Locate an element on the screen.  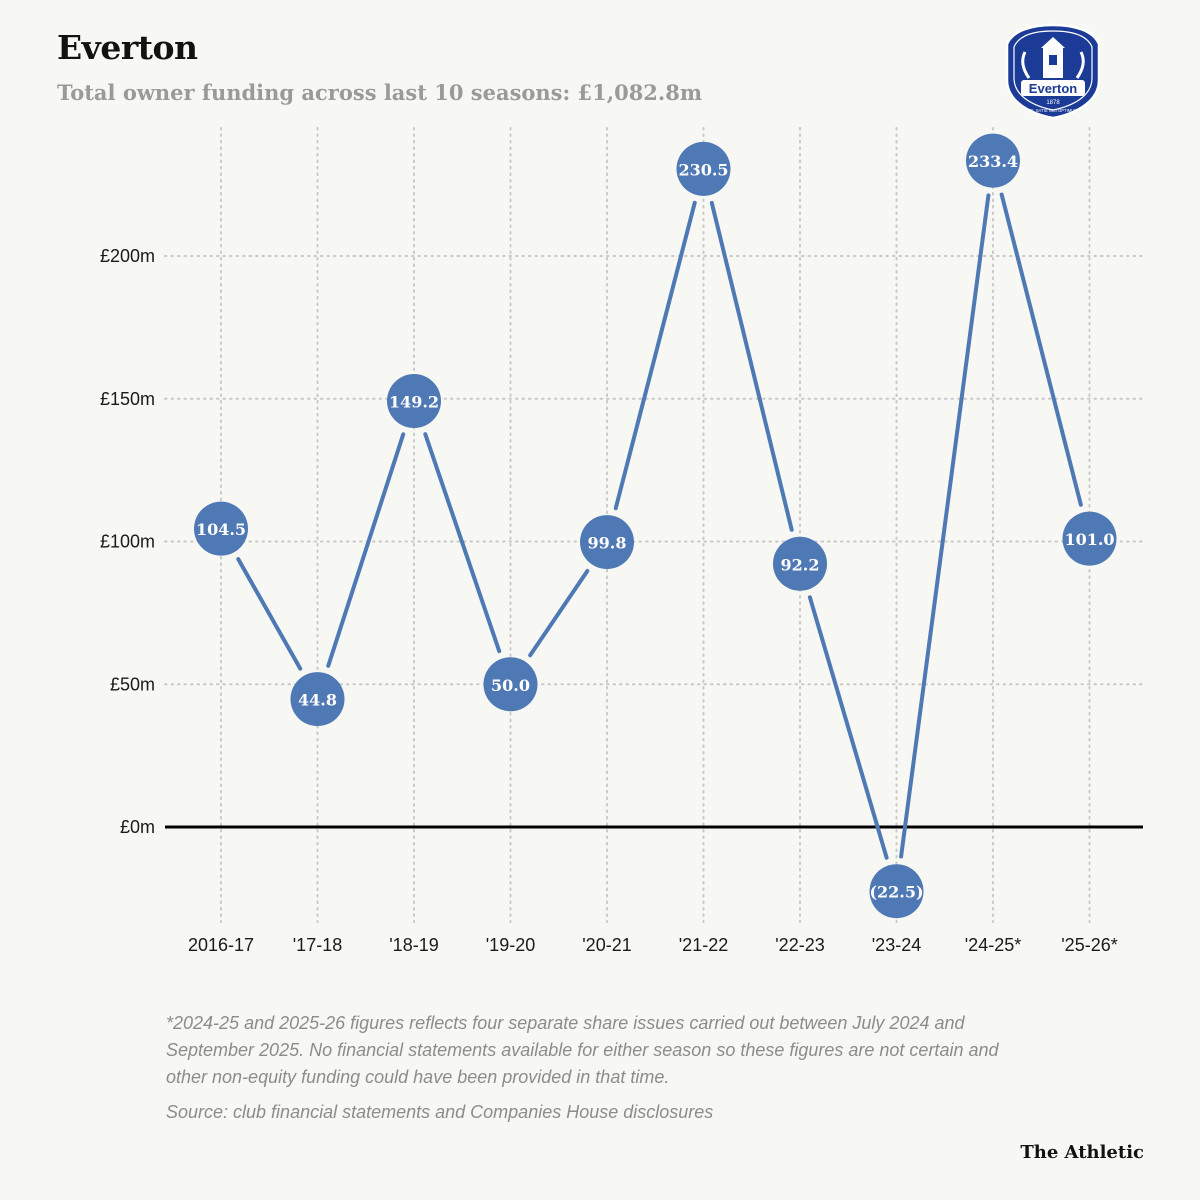
data-label: 101.0 is located at coordinates (1089, 539).